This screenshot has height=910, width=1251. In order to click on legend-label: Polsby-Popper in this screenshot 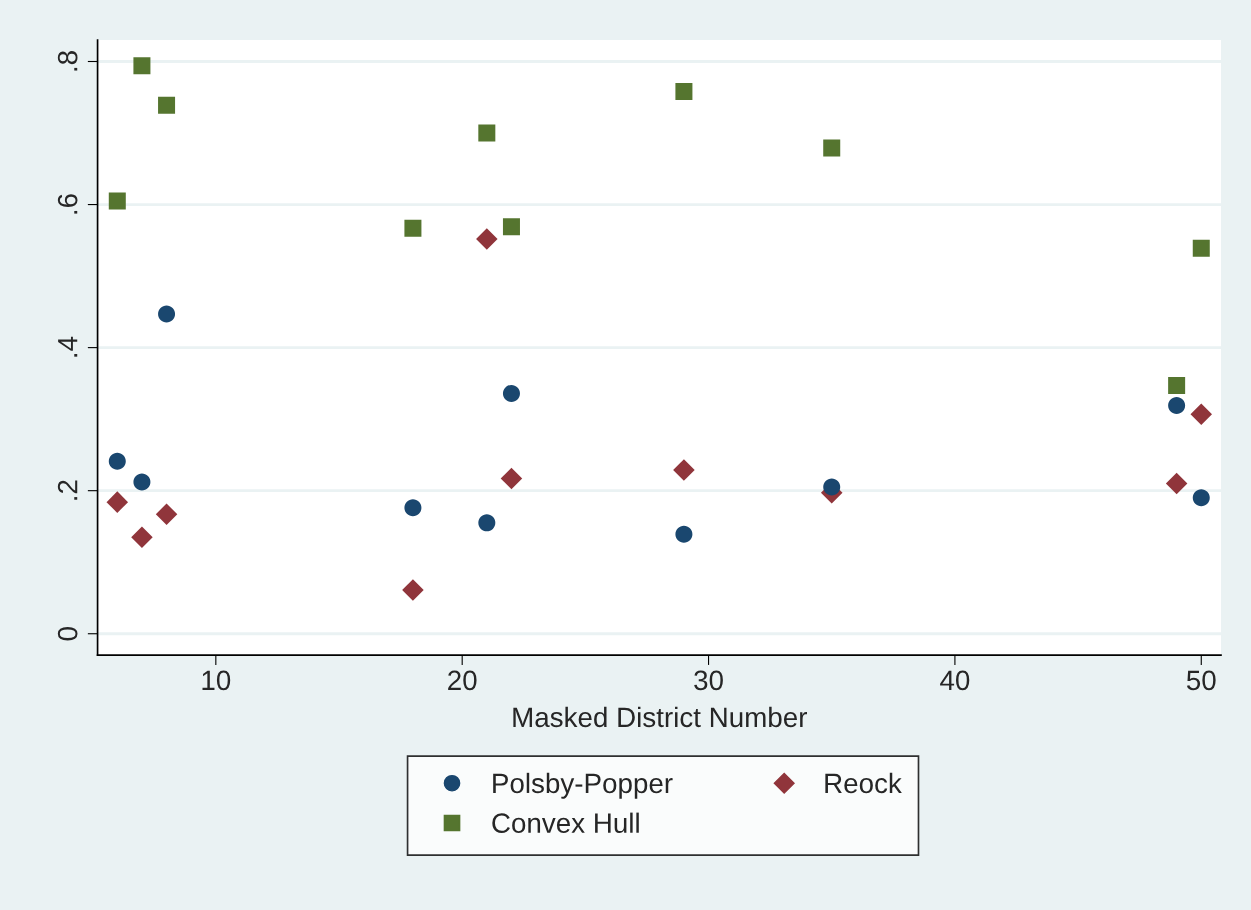, I will do `click(583, 785)`.